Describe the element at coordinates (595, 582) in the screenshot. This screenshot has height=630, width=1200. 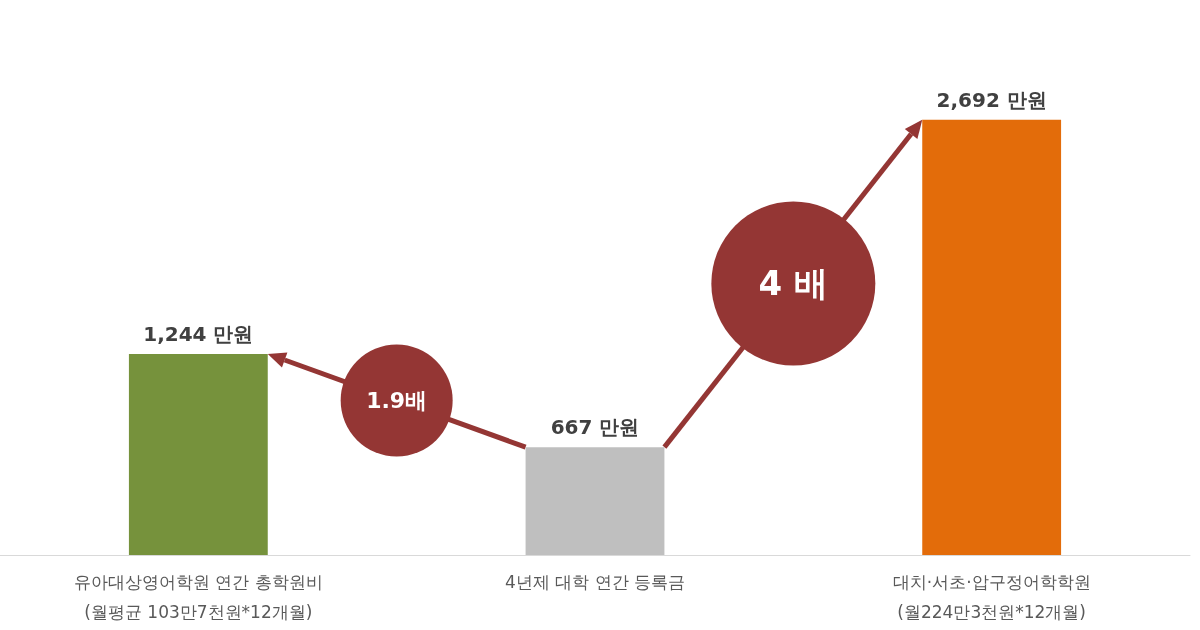
I see `x-tick-label: 4년제 대학 연간 등록금` at that location.